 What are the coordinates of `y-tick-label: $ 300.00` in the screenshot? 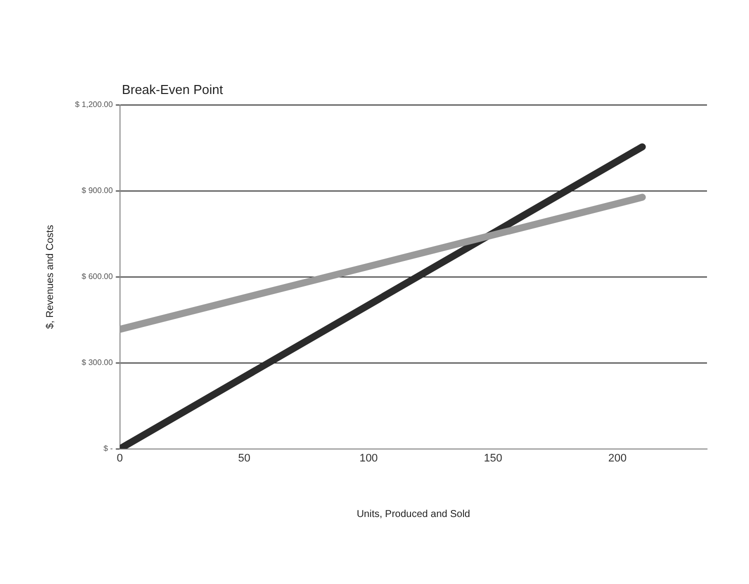 It's located at (98, 363).